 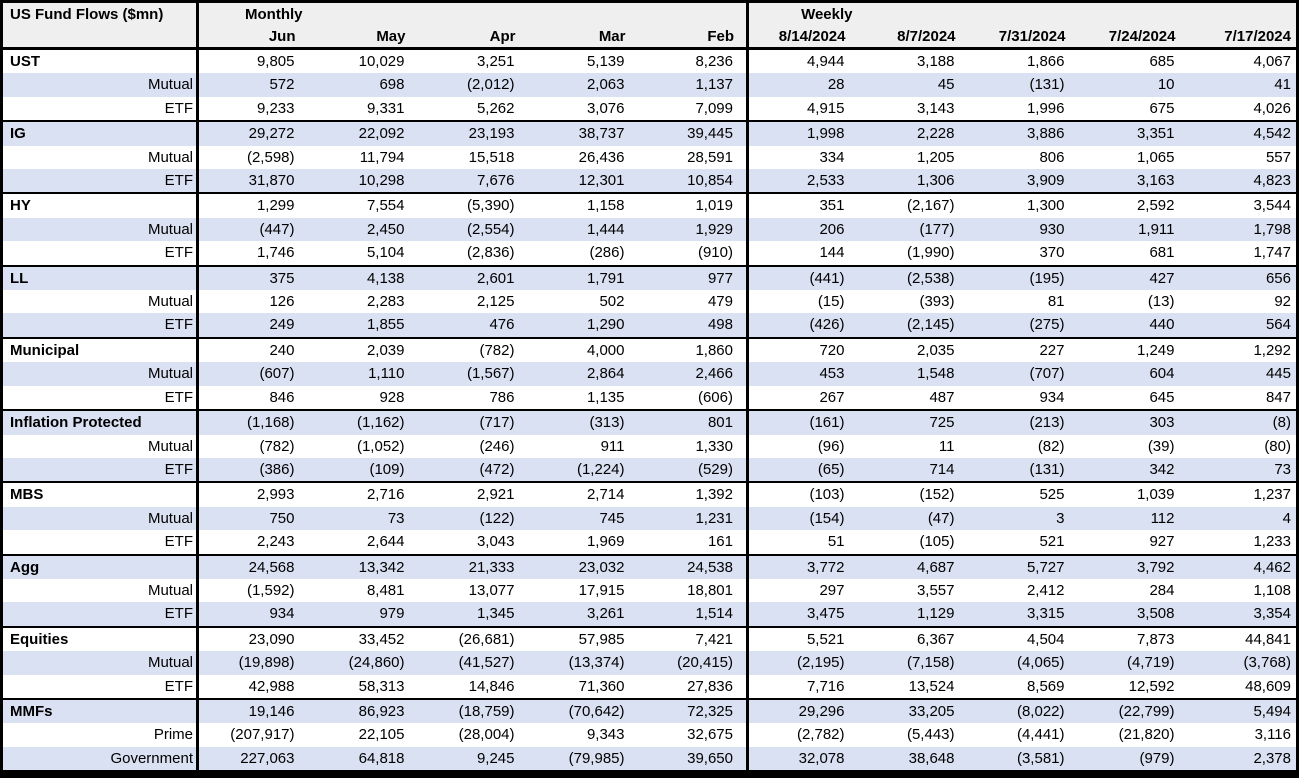 I want to click on value-cell: (96), so click(x=802, y=446).